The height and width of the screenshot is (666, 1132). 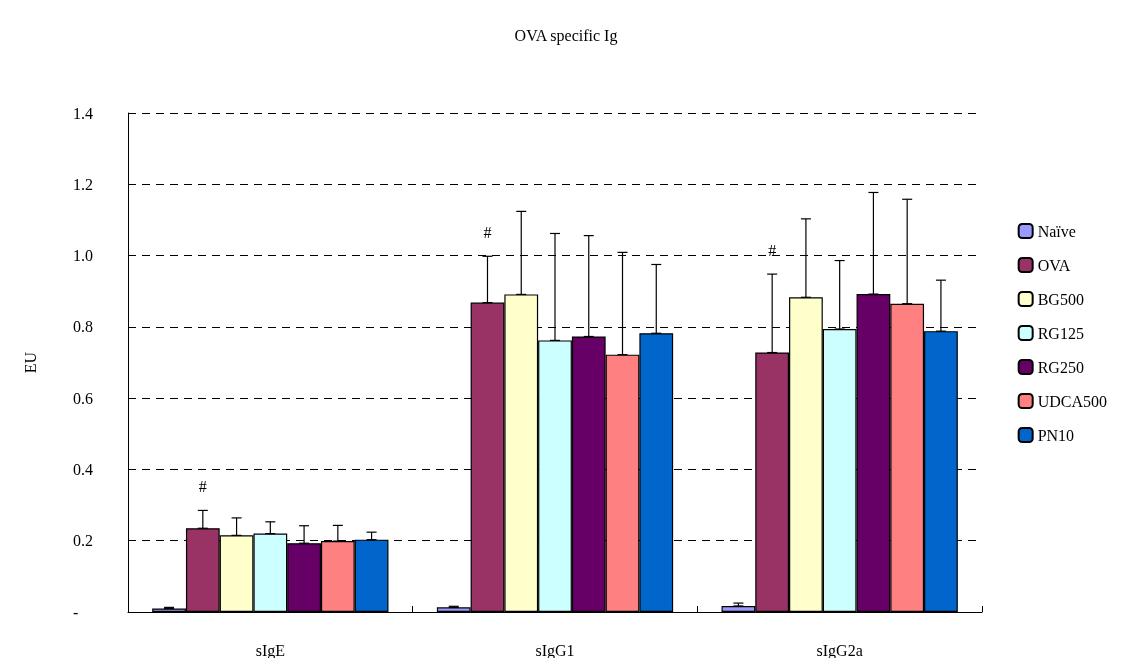 I want to click on legend-label: BG500, so click(x=1060, y=299).